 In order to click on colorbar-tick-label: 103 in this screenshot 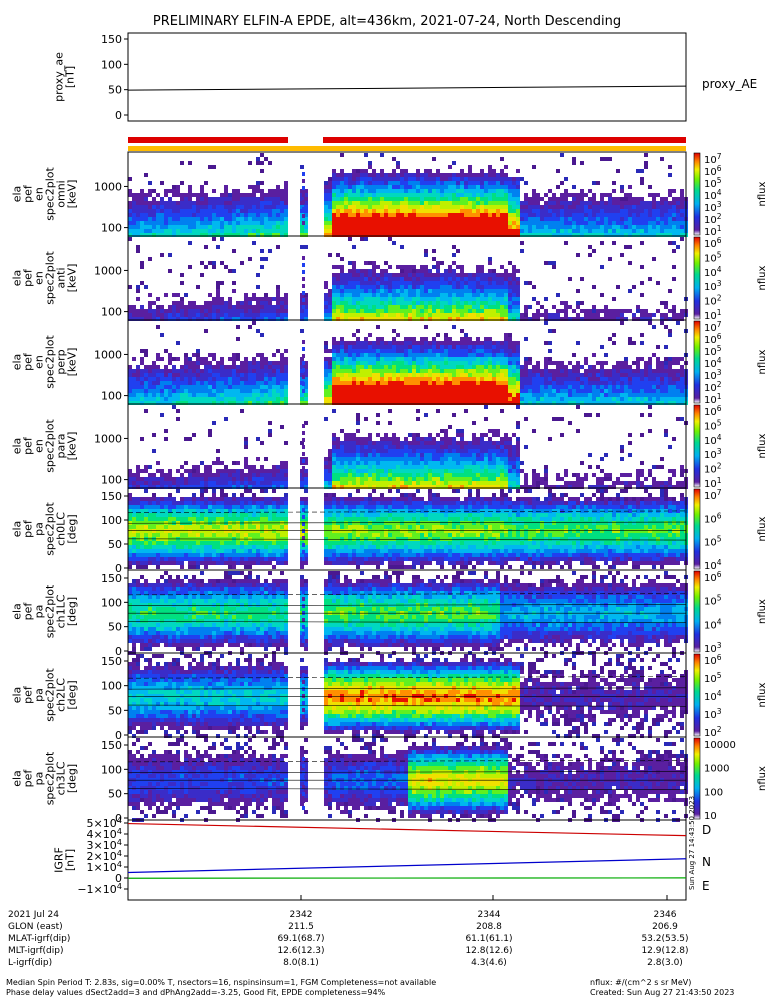, I will do `click(713, 207)`.